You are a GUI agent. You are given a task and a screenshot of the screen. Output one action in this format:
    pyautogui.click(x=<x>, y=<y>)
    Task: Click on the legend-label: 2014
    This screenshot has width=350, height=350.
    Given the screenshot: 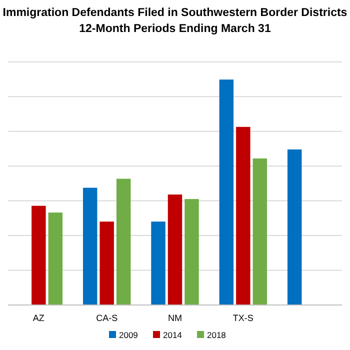 What is the action you would take?
    pyautogui.click(x=172, y=335)
    